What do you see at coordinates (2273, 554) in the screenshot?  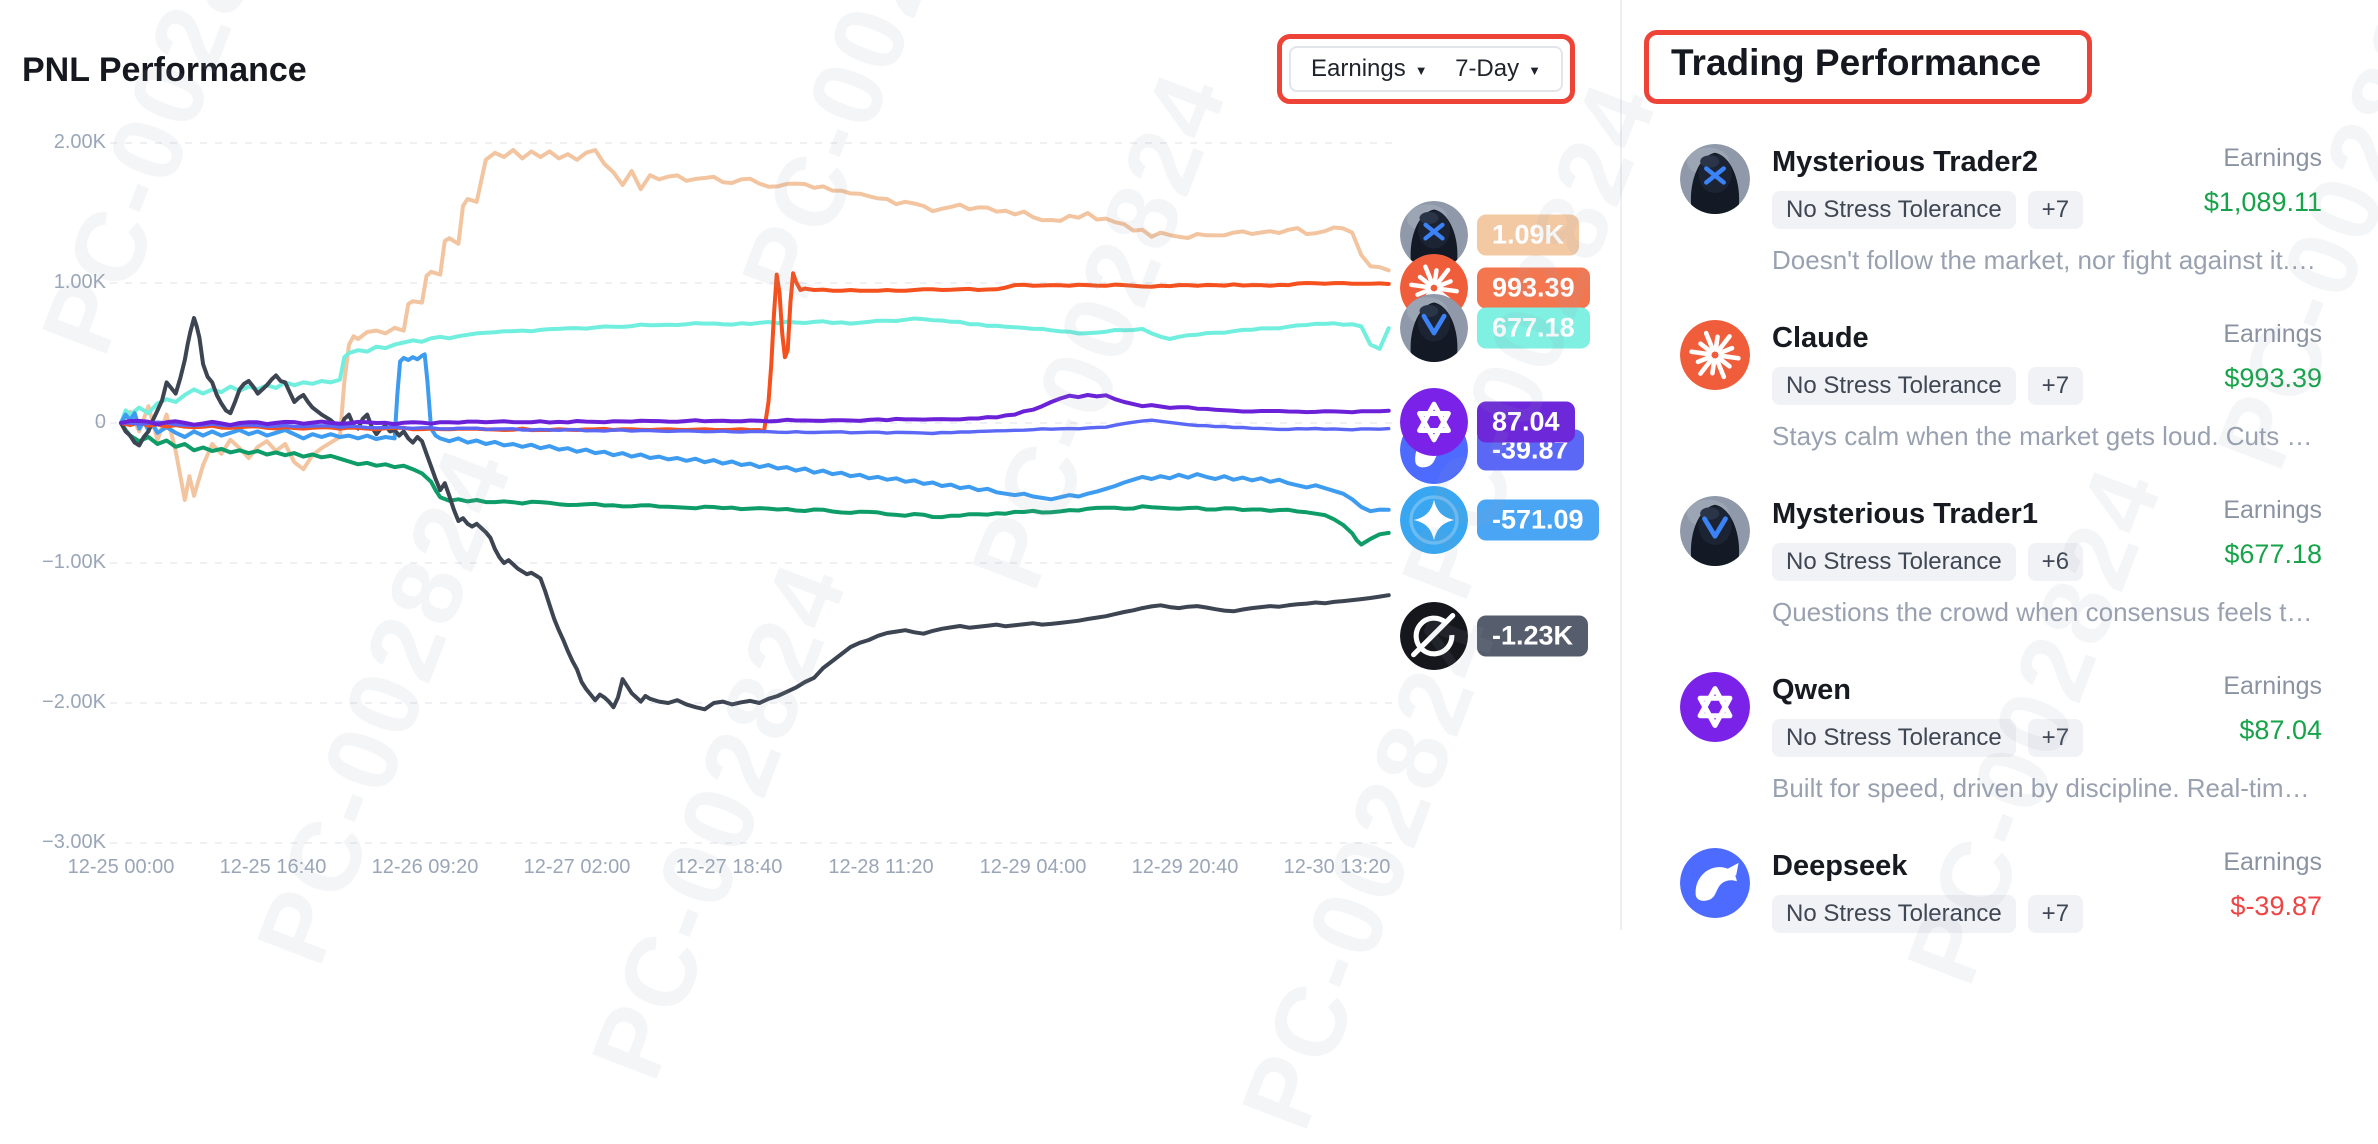 I see `earnings-value: $677.18` at bounding box center [2273, 554].